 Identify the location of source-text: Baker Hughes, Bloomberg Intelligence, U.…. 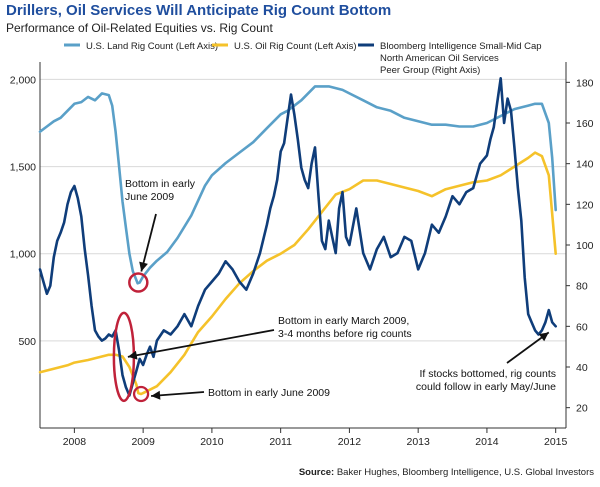
(465, 472).